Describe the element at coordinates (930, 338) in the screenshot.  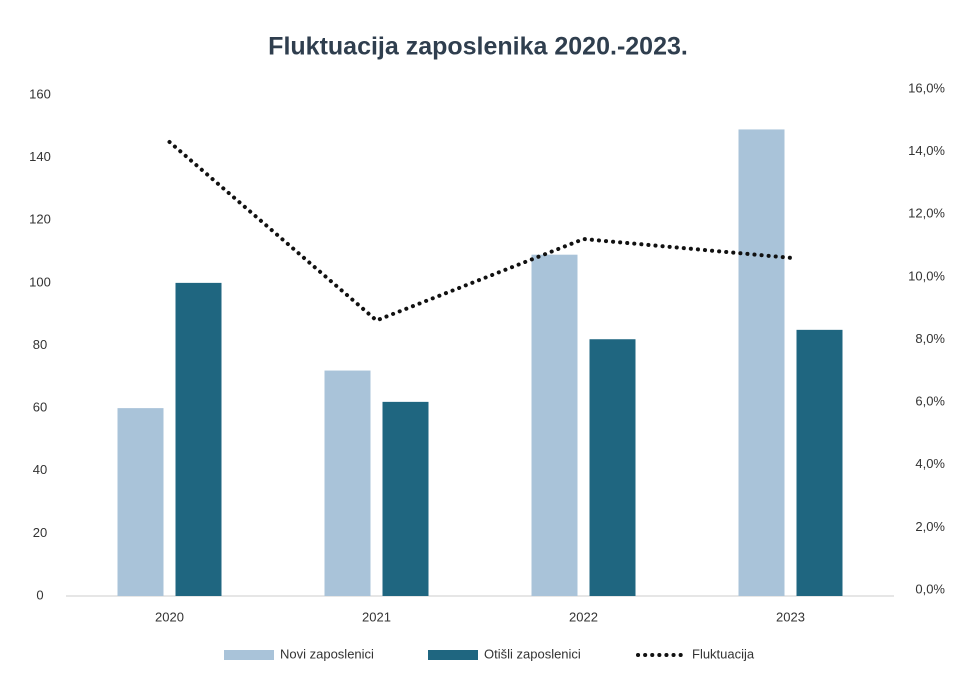
I see `y2-tick-label: 8,0%` at that location.